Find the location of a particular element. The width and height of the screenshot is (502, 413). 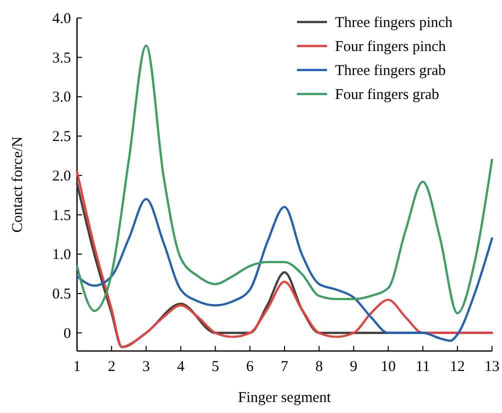

legend-label: Four fingers pinch is located at coordinates (390, 47).